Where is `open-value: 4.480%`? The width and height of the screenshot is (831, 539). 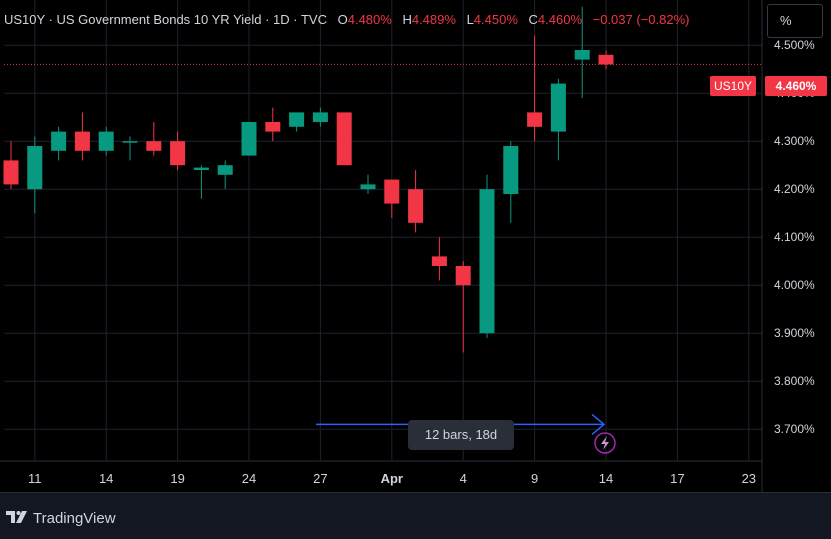 open-value: 4.480% is located at coordinates (369, 19).